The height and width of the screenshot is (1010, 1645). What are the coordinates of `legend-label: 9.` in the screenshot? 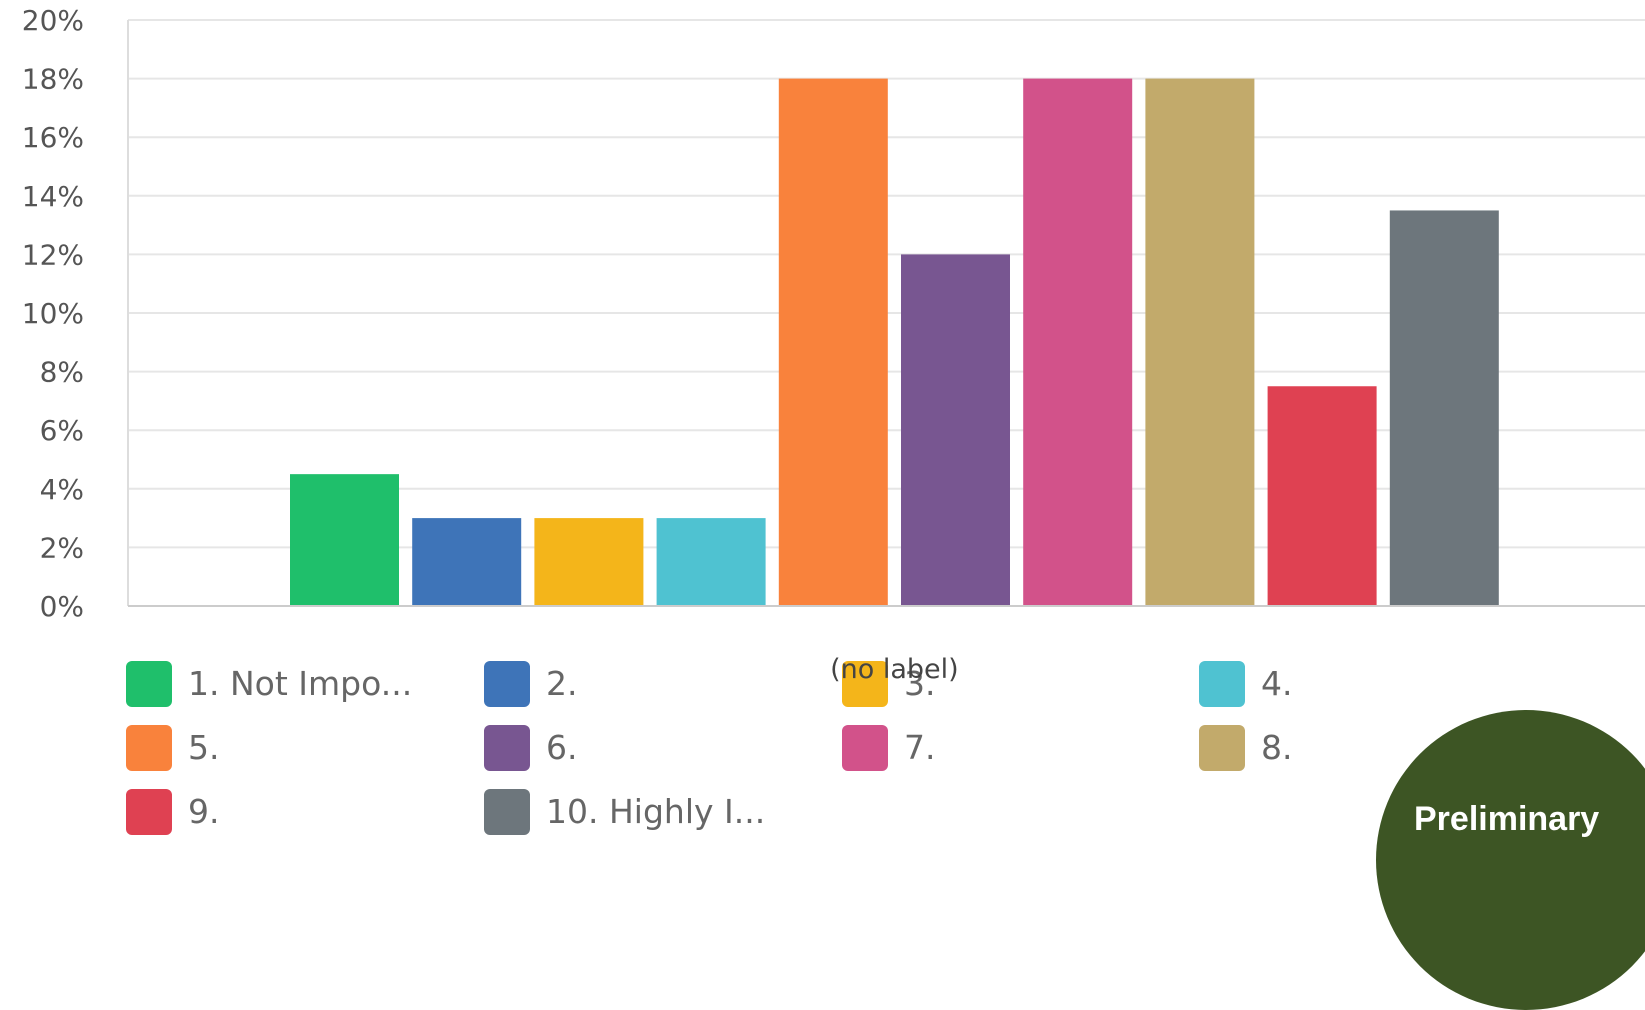 It's located at (204, 811).